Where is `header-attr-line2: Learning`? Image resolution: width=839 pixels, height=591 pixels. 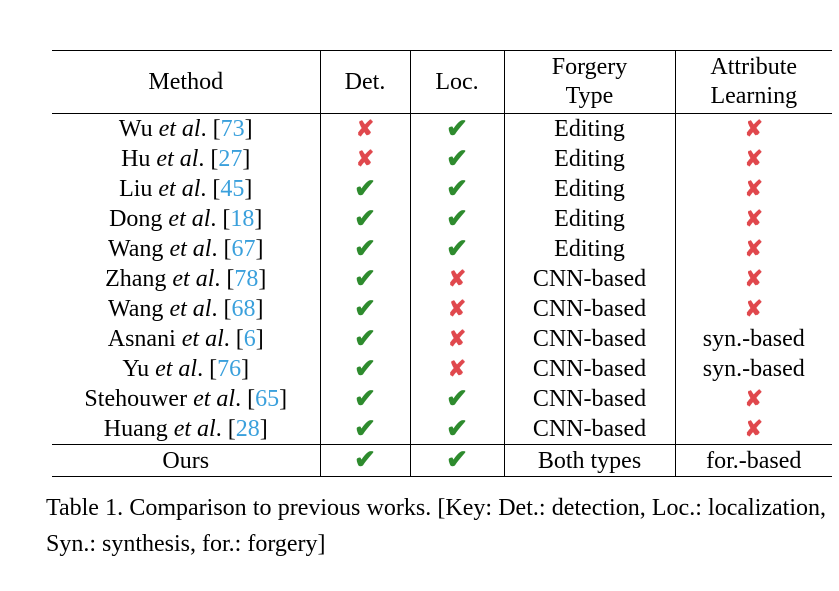 header-attr-line2: Learning is located at coordinates (754, 96).